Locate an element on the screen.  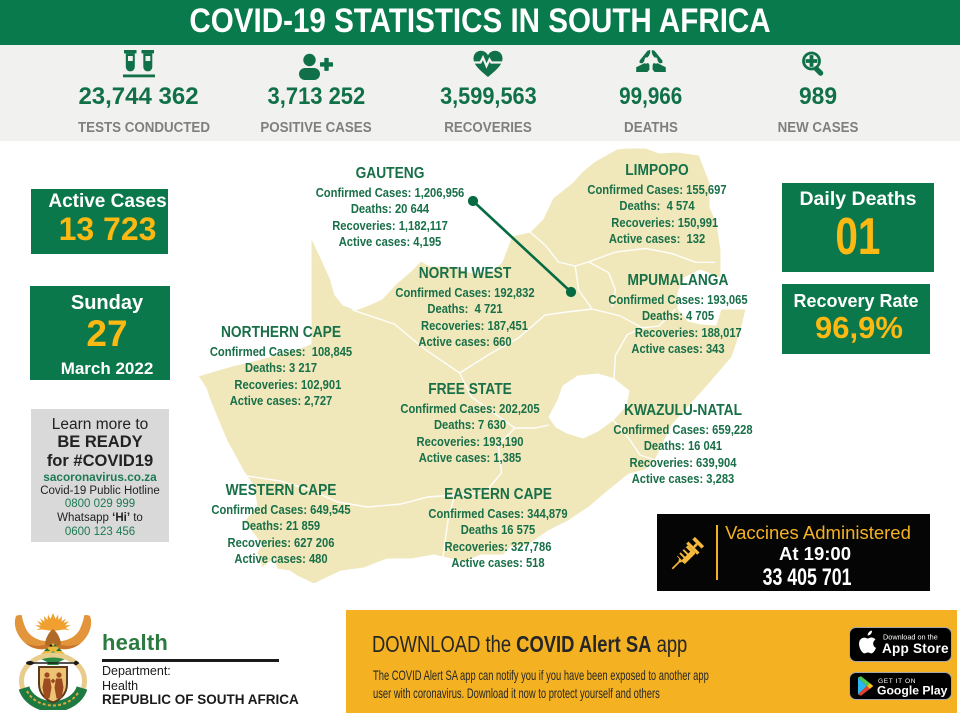
svg-text: Google Play is located at coordinates (912, 691).